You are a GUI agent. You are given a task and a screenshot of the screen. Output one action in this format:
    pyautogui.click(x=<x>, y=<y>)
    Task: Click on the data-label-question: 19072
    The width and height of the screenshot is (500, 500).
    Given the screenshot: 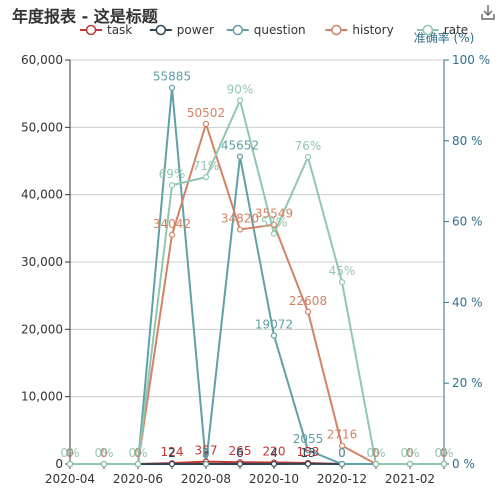 What is the action you would take?
    pyautogui.click(x=274, y=325)
    